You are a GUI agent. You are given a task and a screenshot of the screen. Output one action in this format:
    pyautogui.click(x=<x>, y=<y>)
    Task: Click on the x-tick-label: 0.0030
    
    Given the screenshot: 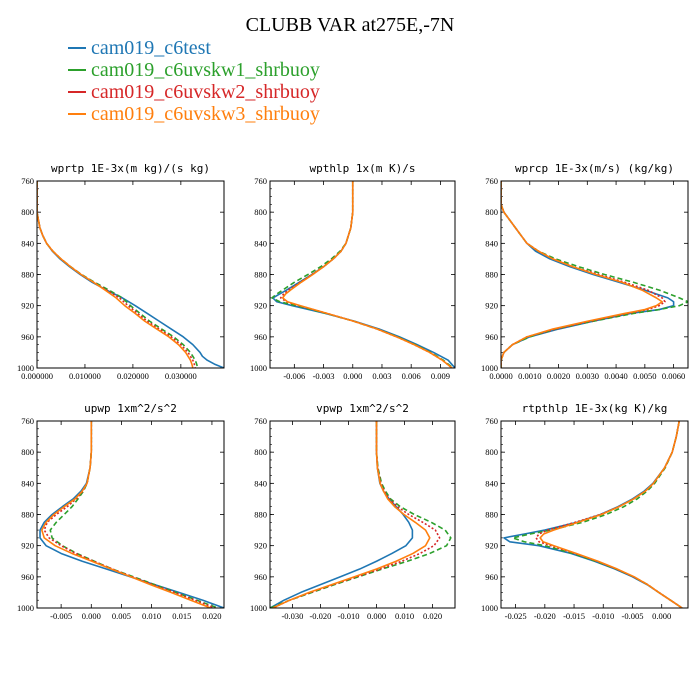 What is the action you would take?
    pyautogui.click(x=587, y=376)
    